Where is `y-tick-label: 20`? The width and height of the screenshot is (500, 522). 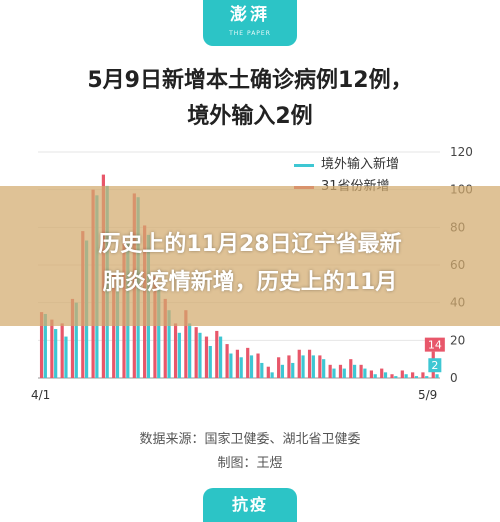
y-tick-label: 20 is located at coordinates (457, 340).